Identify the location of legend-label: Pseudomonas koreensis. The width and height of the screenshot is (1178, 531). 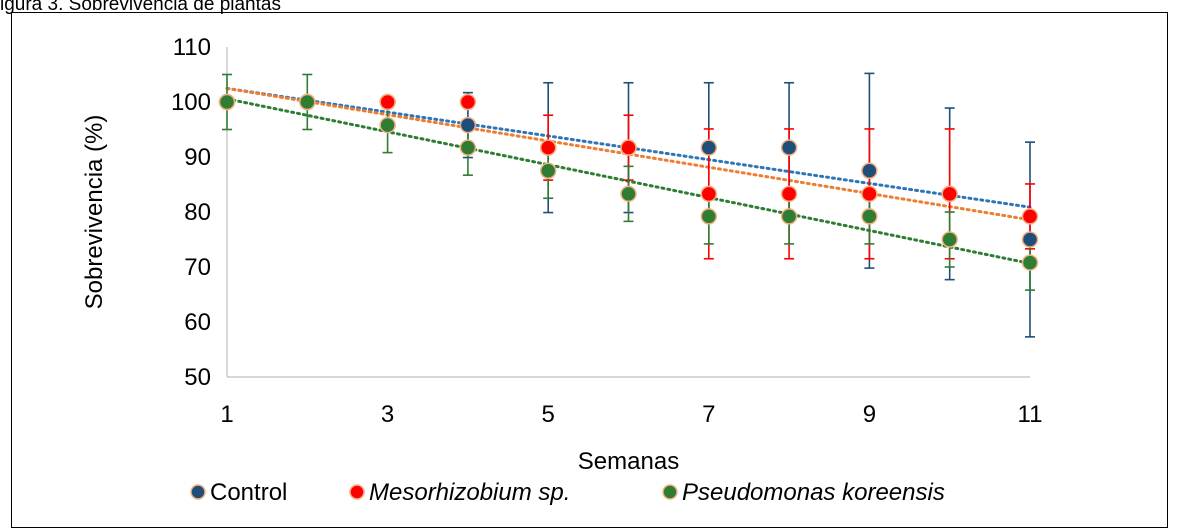
(813, 492).